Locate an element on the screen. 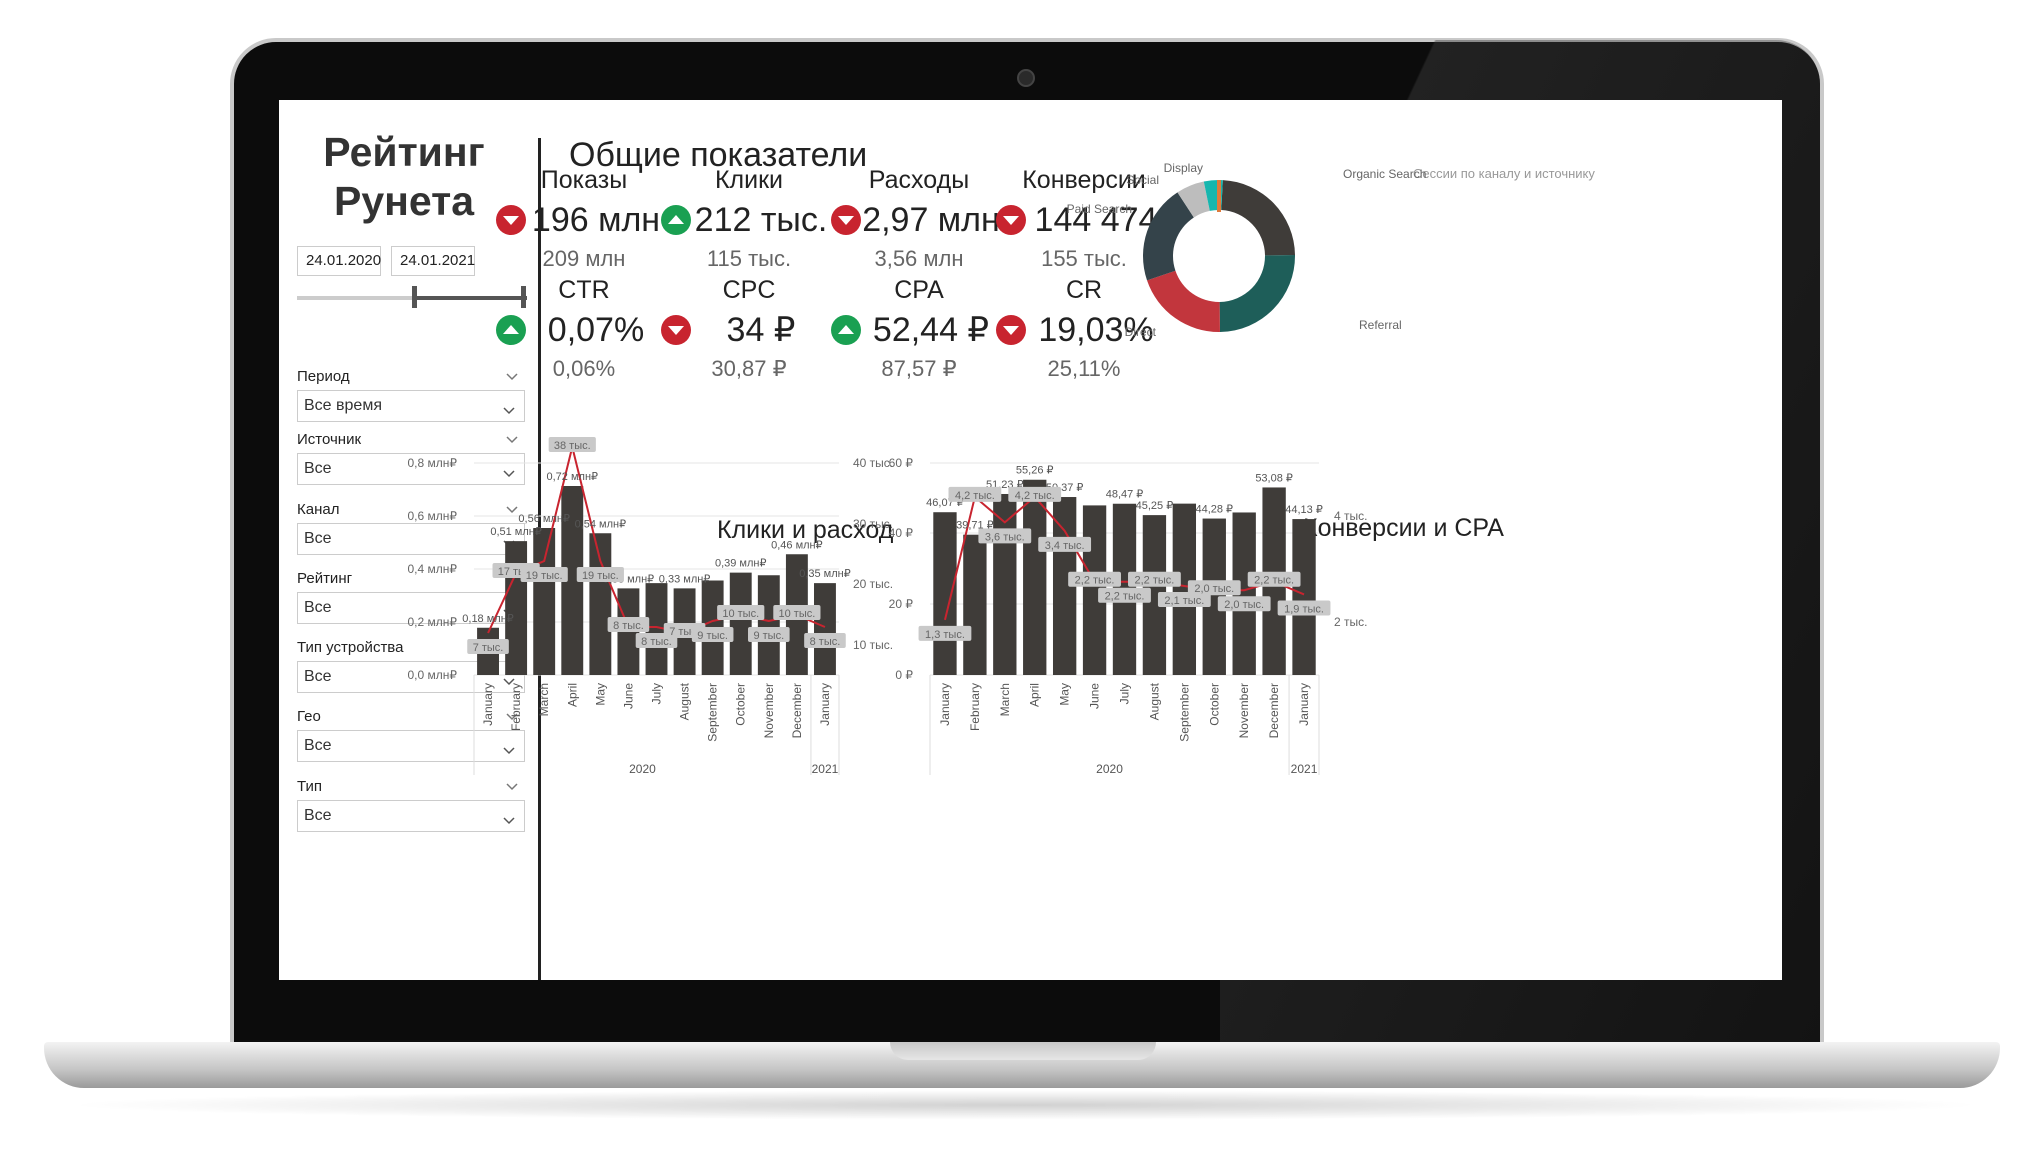 The width and height of the screenshot is (2042, 1156). line-data-label: 9 тыс. is located at coordinates (768, 636).